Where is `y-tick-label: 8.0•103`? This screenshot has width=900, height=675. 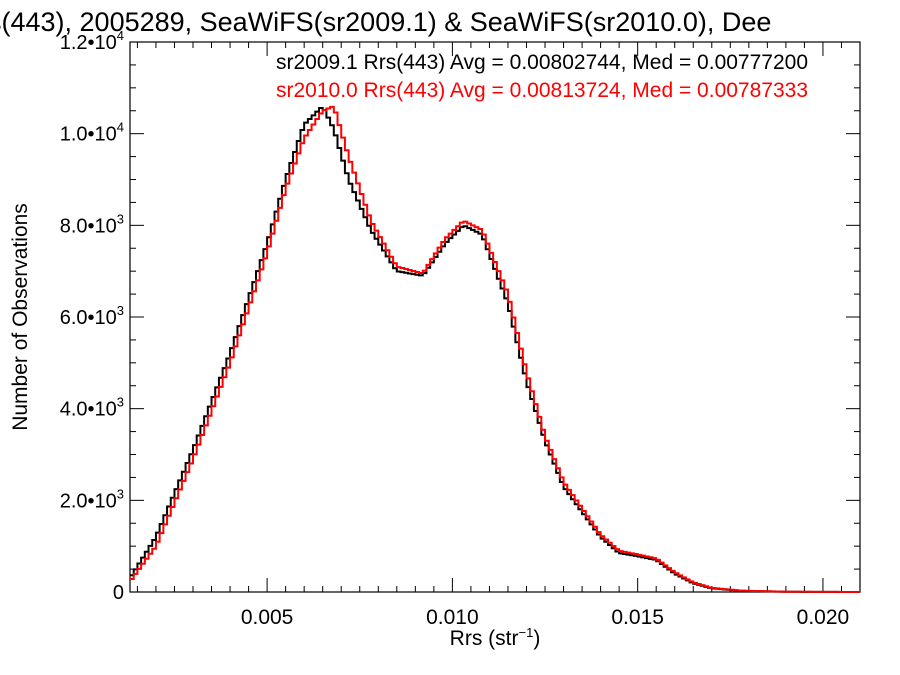
y-tick-label: 8.0•103 is located at coordinates (92, 224).